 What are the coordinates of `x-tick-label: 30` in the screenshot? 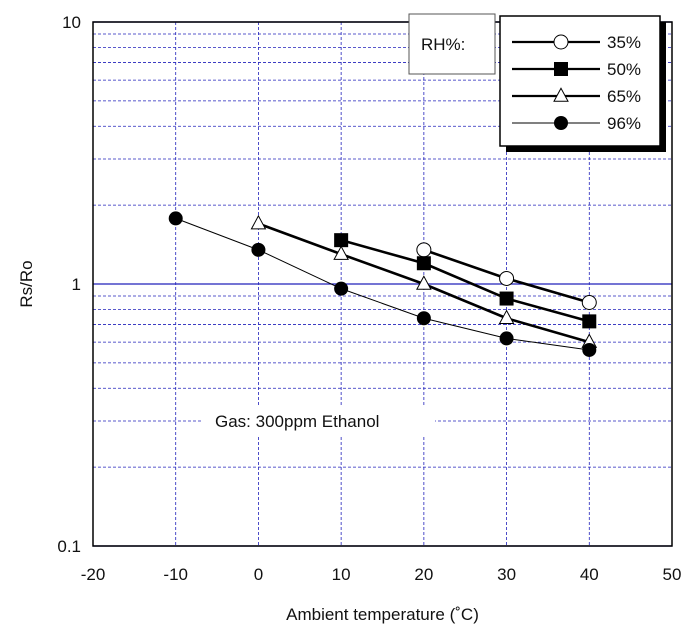 It's located at (506, 574).